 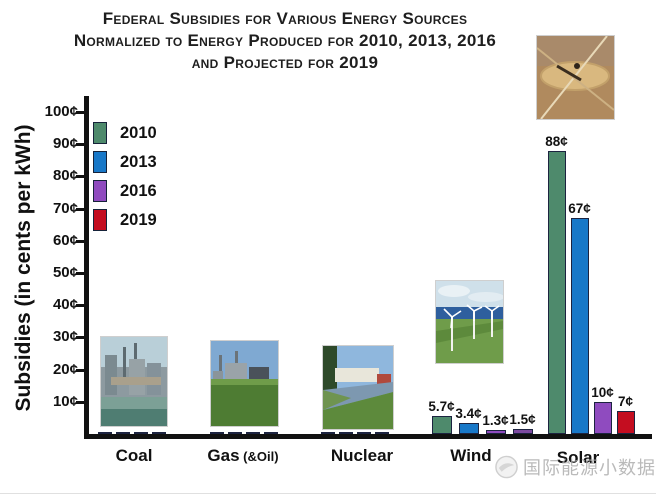 I want to click on y-tick-label-100: 100¢, so click(x=61, y=111).